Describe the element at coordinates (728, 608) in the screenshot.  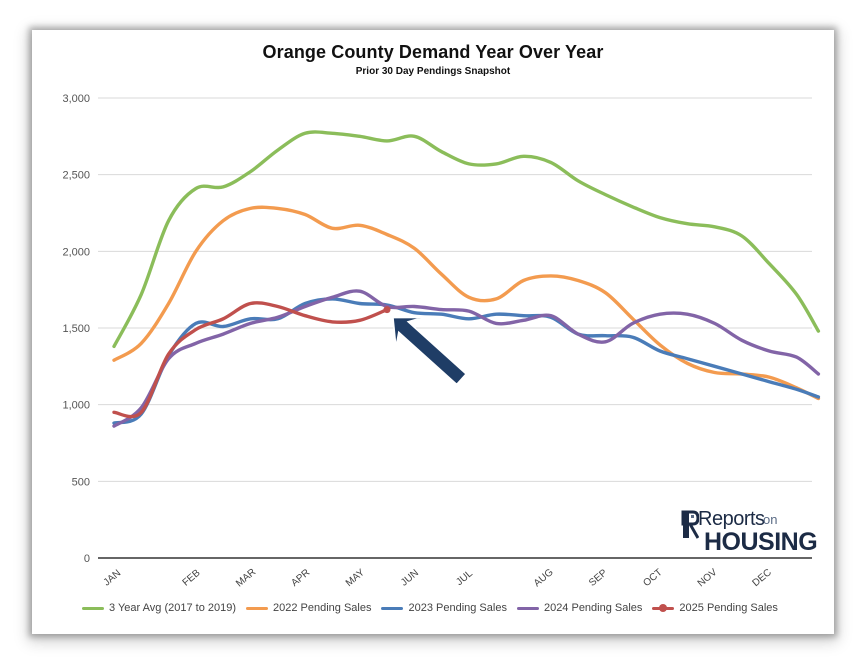
I see `legend-label: 2025 Pending Sales` at that location.